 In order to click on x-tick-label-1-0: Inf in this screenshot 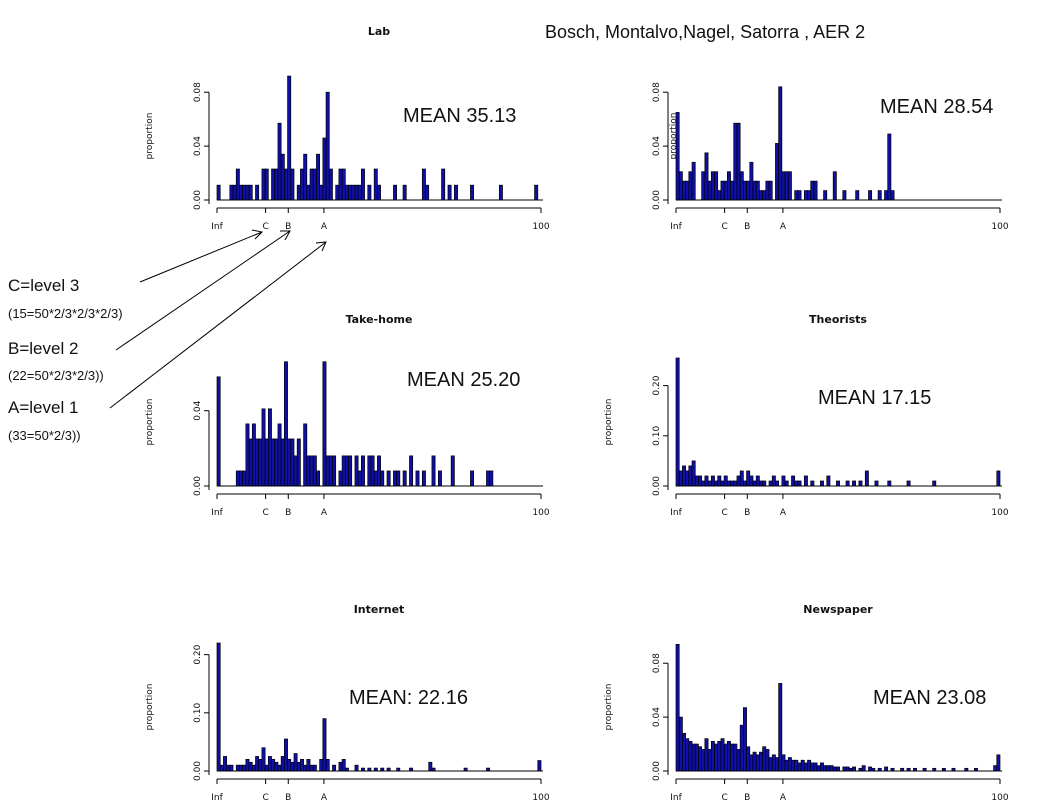, I will do `click(676, 227)`.